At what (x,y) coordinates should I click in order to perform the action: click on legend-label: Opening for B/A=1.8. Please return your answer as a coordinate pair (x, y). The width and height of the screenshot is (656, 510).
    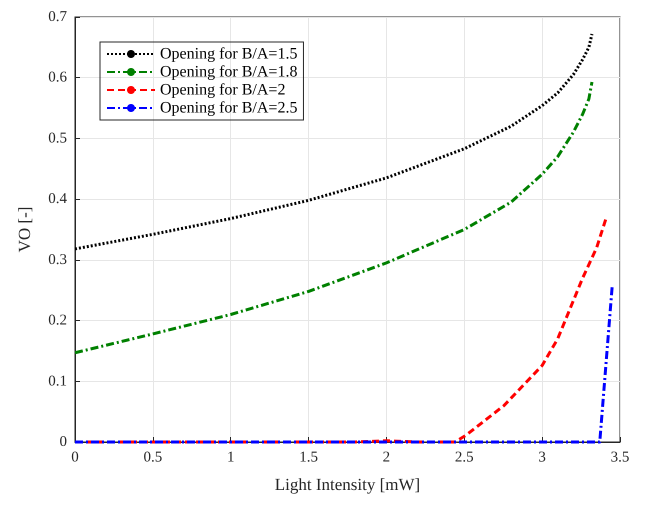
    Looking at the image, I should click on (229, 72).